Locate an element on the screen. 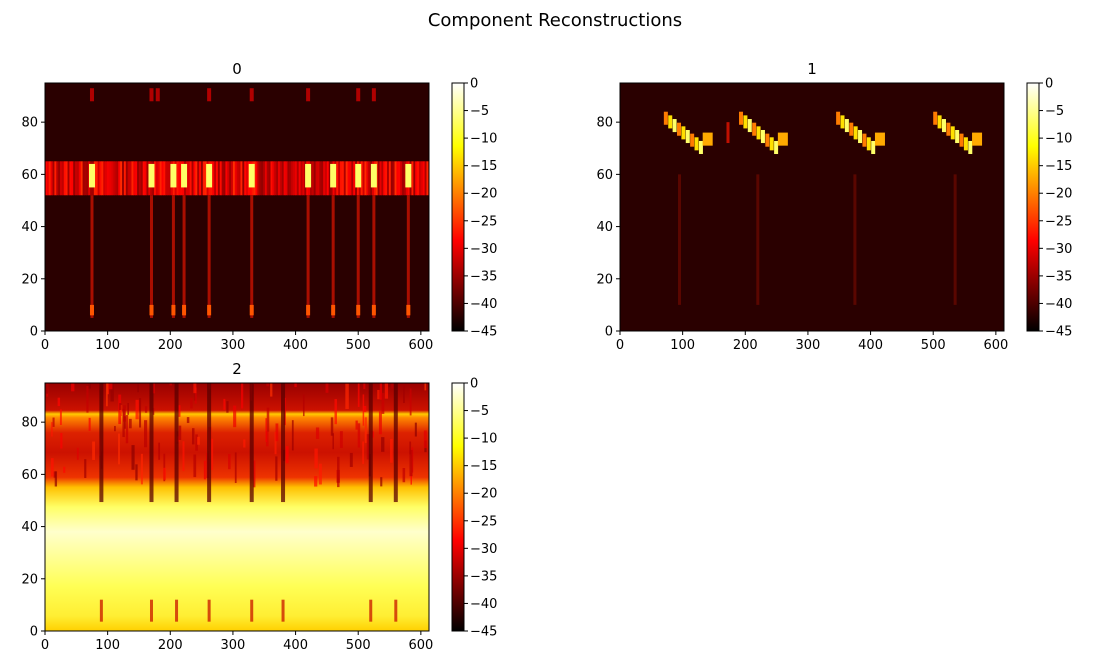 The image size is (1101, 670). subplot-title: 0 is located at coordinates (237, 69).